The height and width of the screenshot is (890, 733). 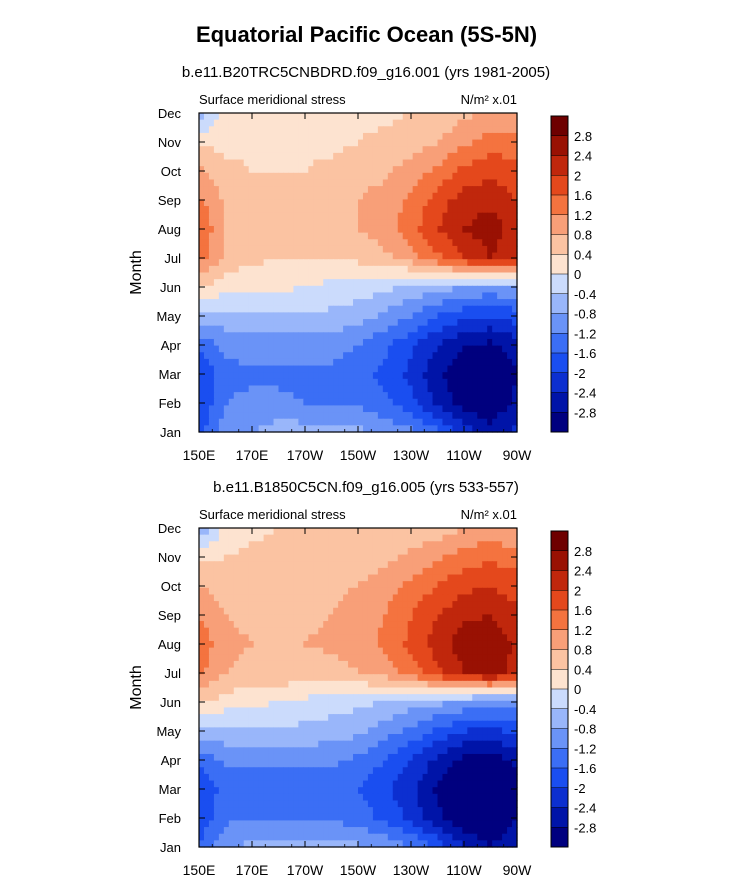 What do you see at coordinates (272, 514) in the screenshot?
I see `panel-left-label: Surface meridional stress` at bounding box center [272, 514].